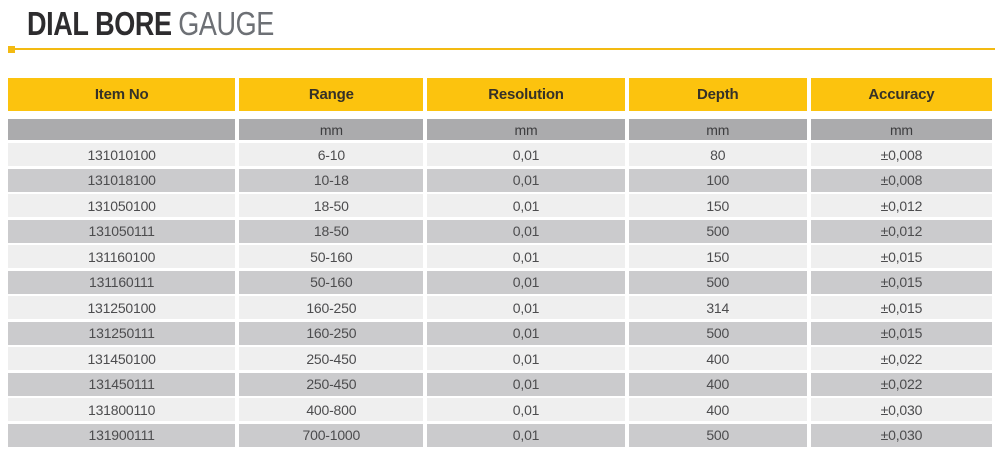 The width and height of the screenshot is (1000, 453). What do you see at coordinates (331, 129) in the screenshot?
I see `units-cell-range: mm` at bounding box center [331, 129].